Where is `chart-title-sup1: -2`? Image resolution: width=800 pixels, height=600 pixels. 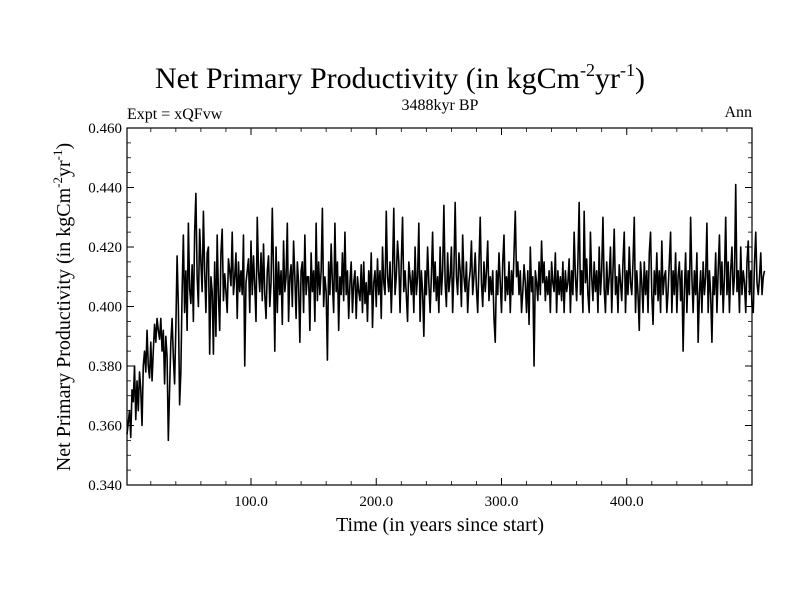 chart-title-sup1: -2 is located at coordinates (587, 70).